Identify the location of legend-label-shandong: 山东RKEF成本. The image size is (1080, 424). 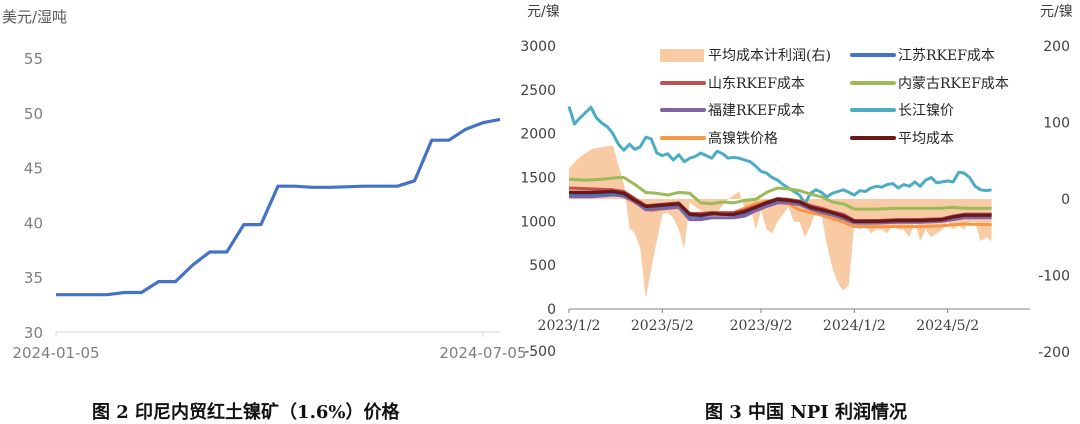
(756, 84).